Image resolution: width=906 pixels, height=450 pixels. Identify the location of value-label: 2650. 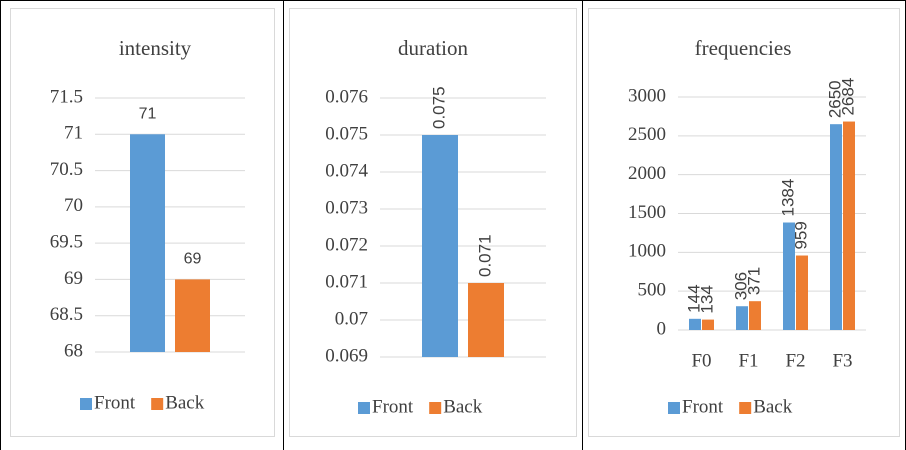
(834, 99).